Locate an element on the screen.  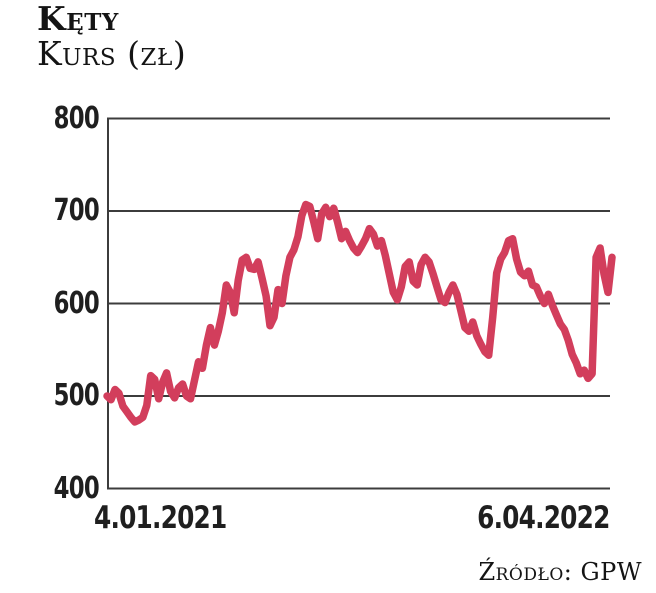
chart-subtitle: Kurs (zł) is located at coordinates (112, 53).